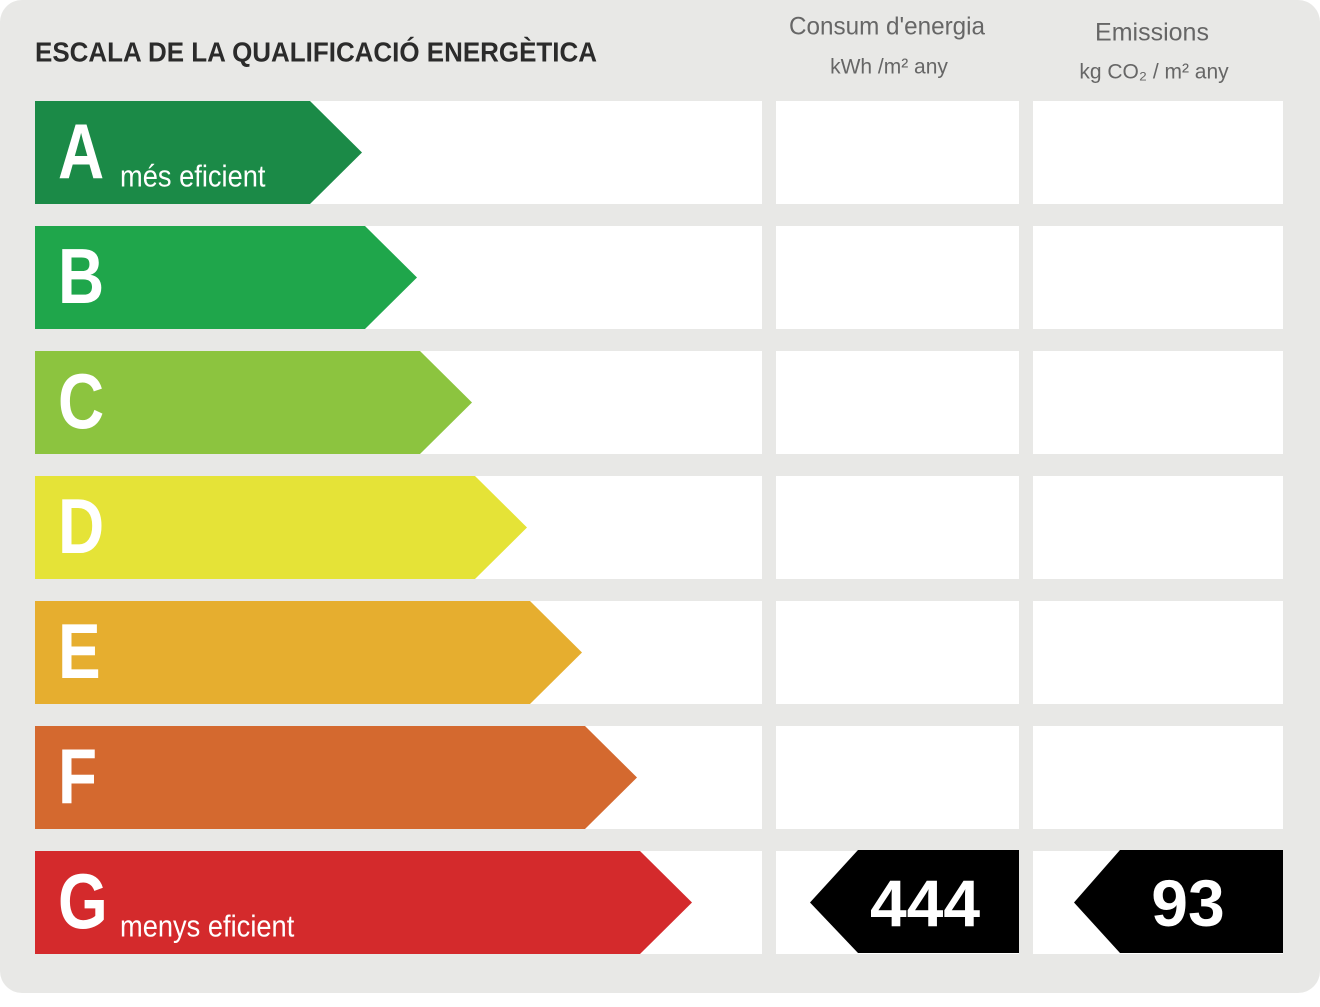 Image resolution: width=1320 pixels, height=1007 pixels. What do you see at coordinates (889, 67) in the screenshot?
I see `consumption-unit: kWh /m² any` at bounding box center [889, 67].